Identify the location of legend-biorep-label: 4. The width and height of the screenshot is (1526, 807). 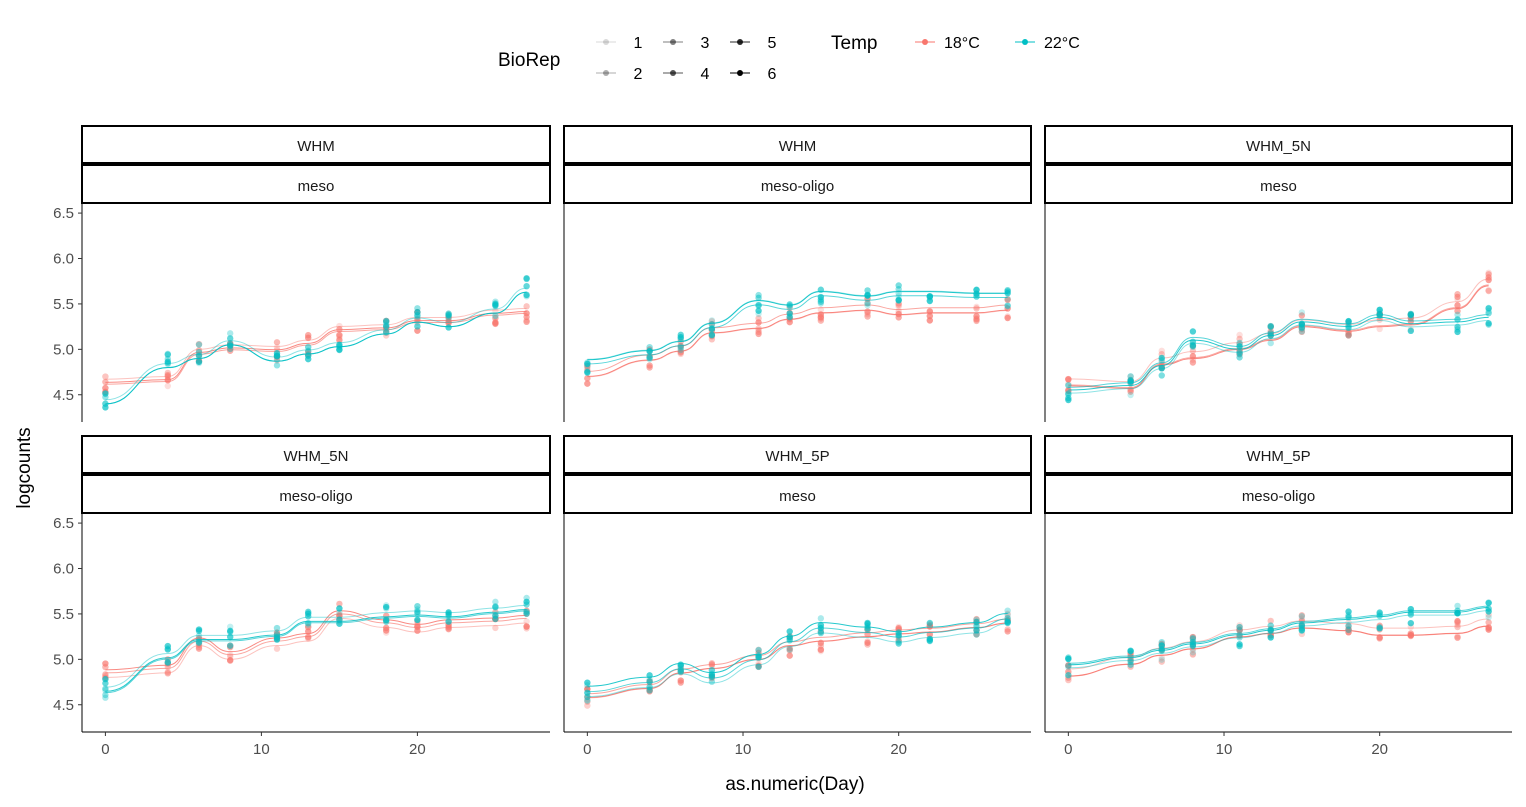
(705, 74).